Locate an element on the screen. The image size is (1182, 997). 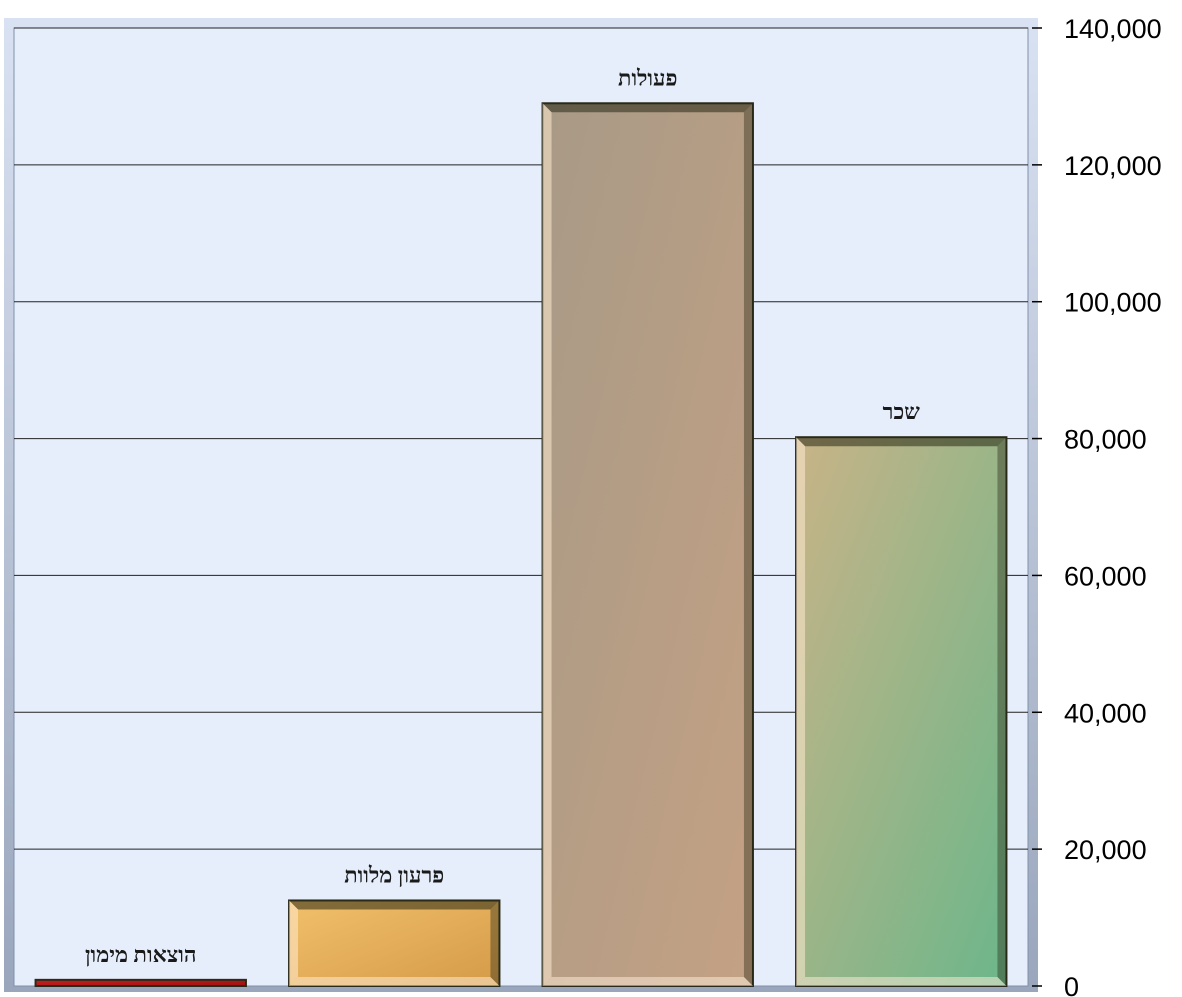
bar-label: פעולות is located at coordinates (647, 77).